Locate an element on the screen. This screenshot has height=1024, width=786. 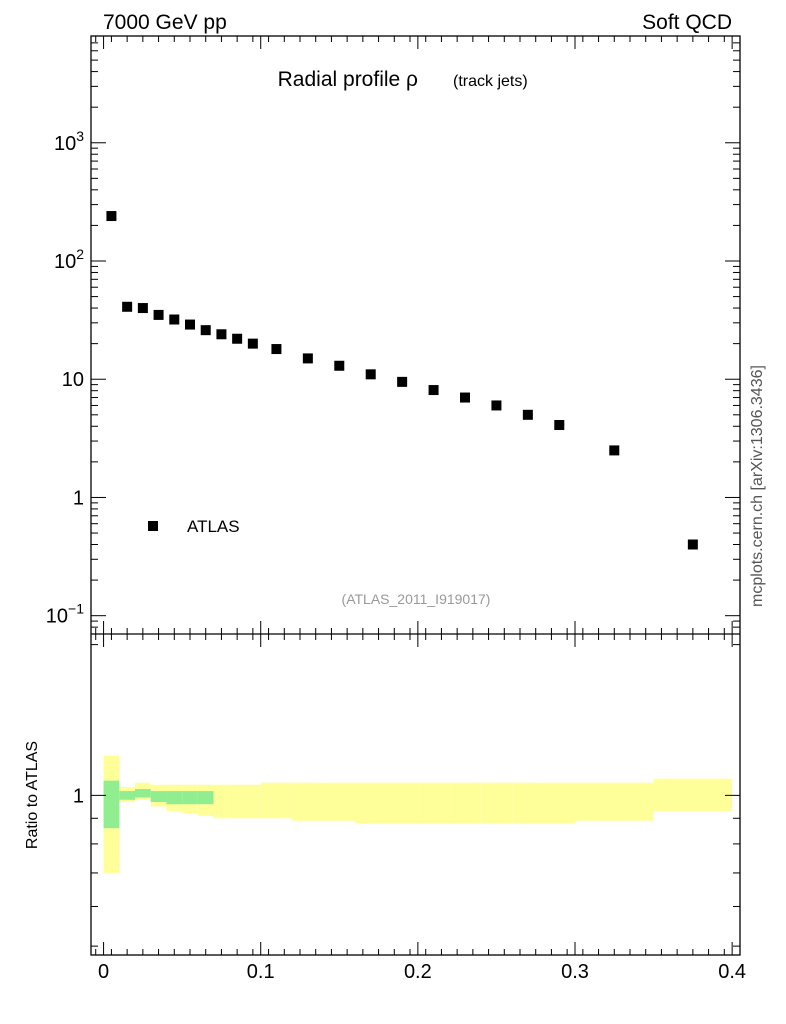
x-tick-label: 0.1 is located at coordinates (261, 972).